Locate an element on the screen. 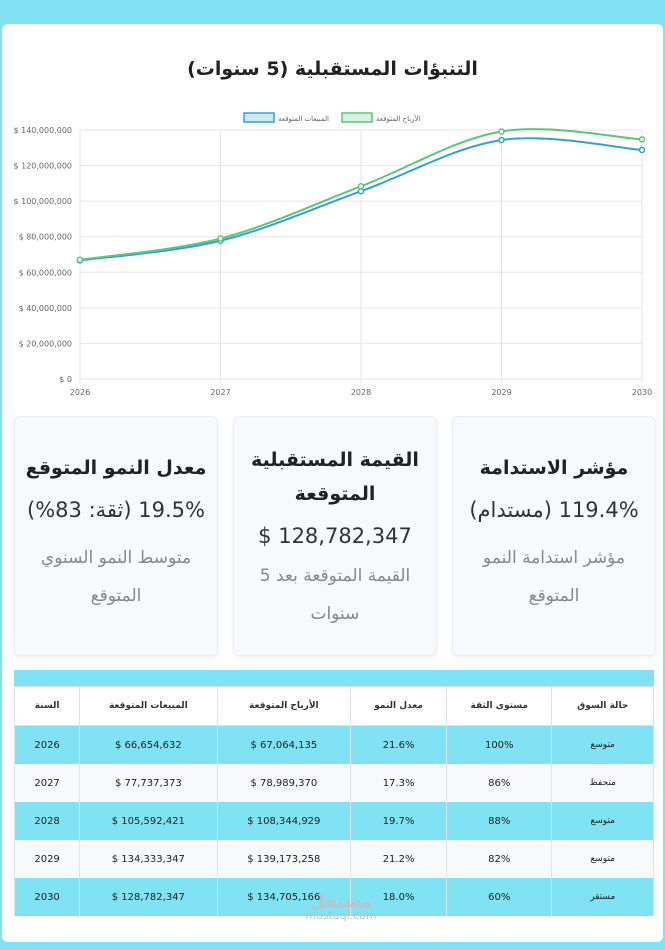 The width and height of the screenshot is (665, 950). cell-confidence: 82% is located at coordinates (499, 859).